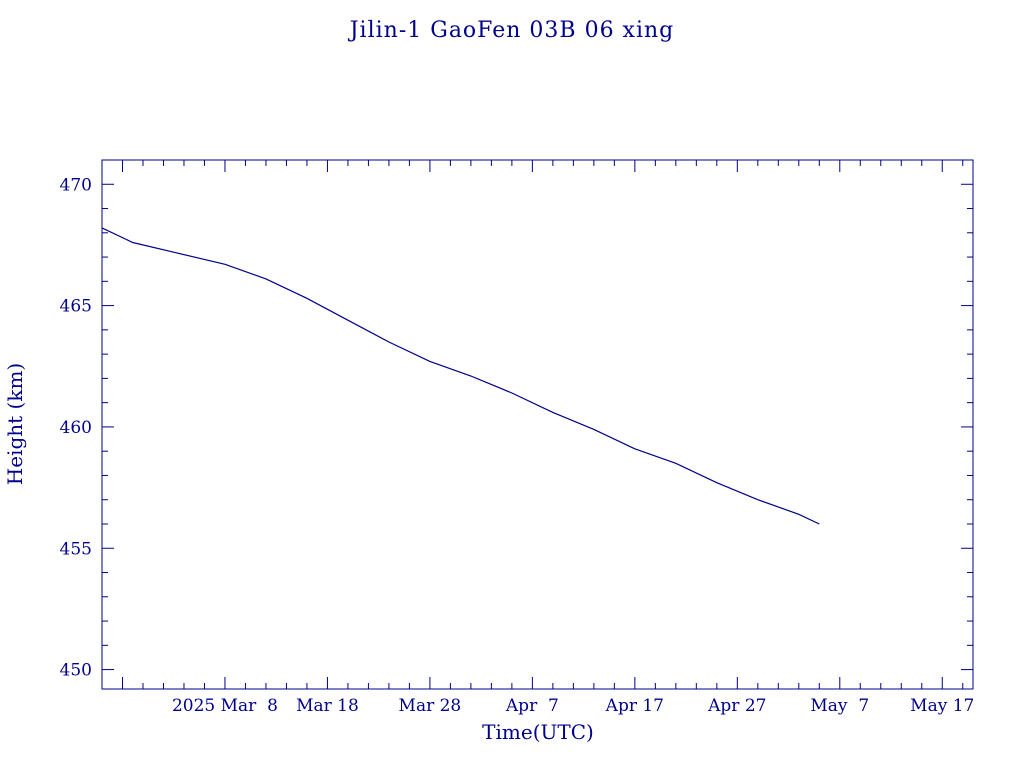 This screenshot has width=1024, height=773. What do you see at coordinates (532, 706) in the screenshot?
I see `x-tick-label: Apr 7` at bounding box center [532, 706].